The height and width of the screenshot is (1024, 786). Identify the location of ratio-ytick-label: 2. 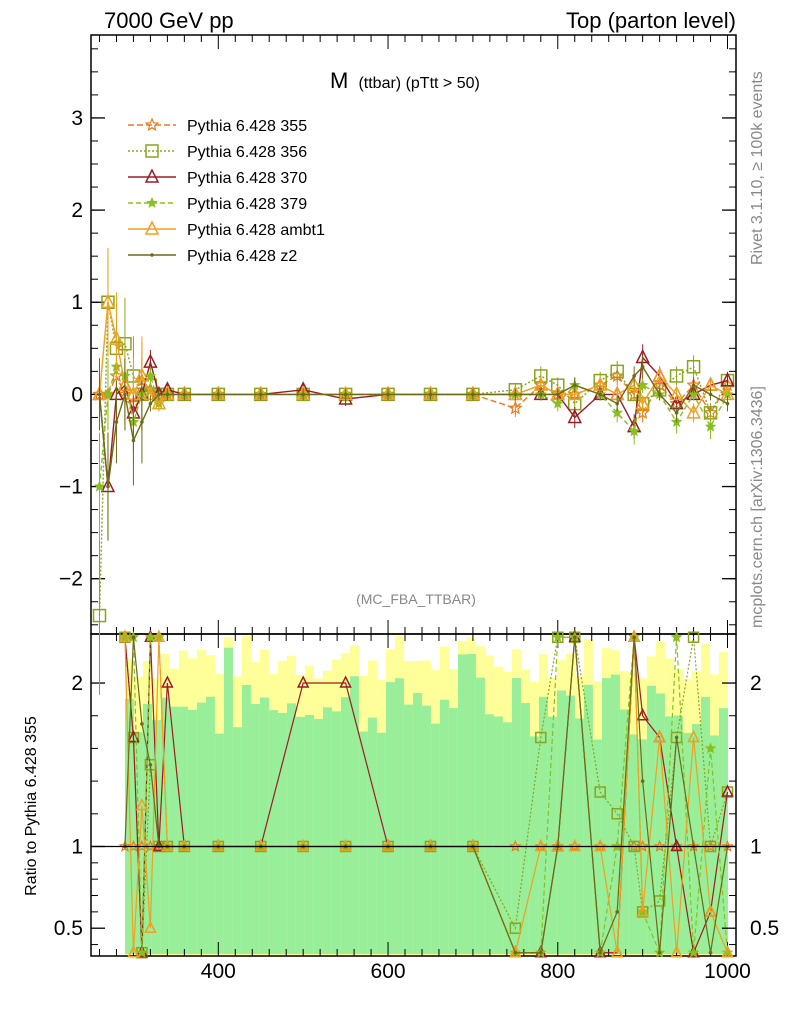
(77, 683).